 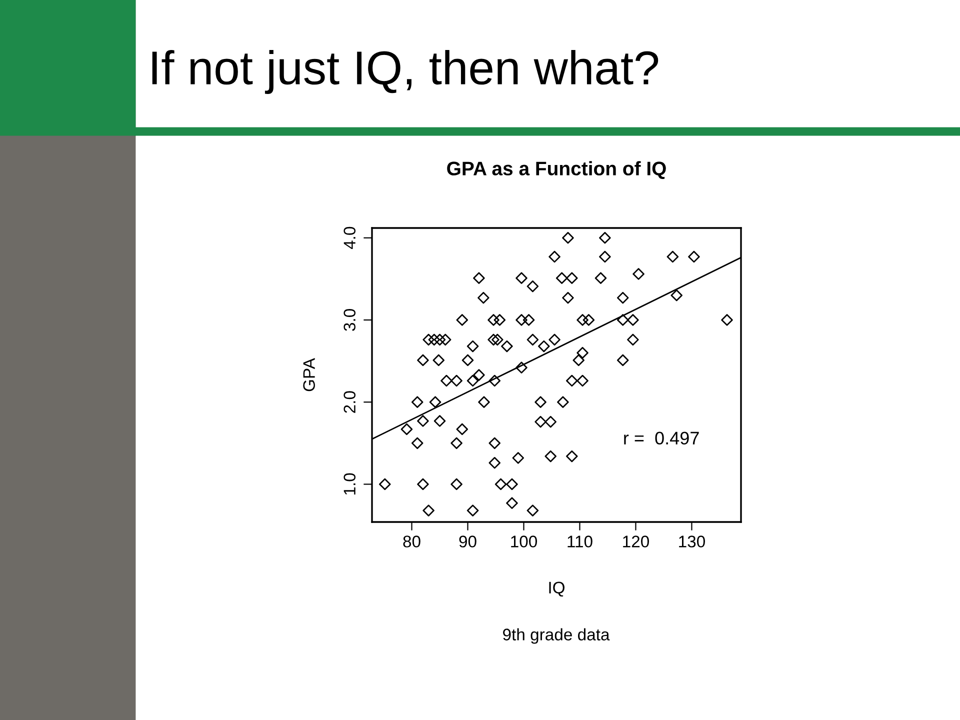 What do you see at coordinates (636, 542) in the screenshot?
I see `x-tick-label: 120` at bounding box center [636, 542].